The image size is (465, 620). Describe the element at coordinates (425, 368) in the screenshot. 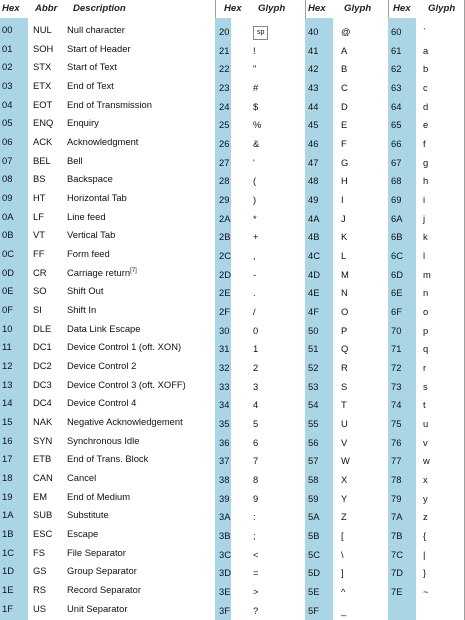

I see `glyph: r` at that location.